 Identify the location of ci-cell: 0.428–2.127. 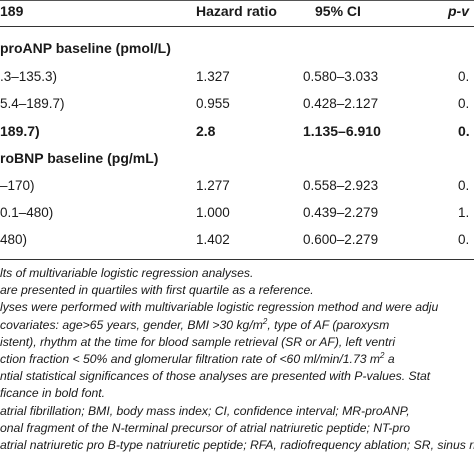
(341, 103).